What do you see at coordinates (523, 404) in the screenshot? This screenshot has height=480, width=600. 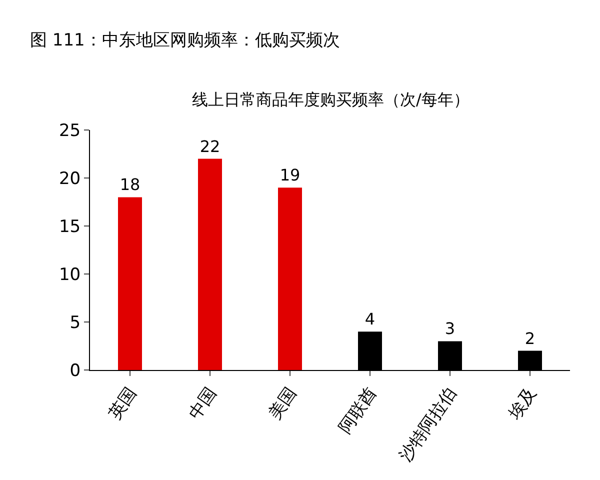 I see `x-tick-label: 埃及` at bounding box center [523, 404].